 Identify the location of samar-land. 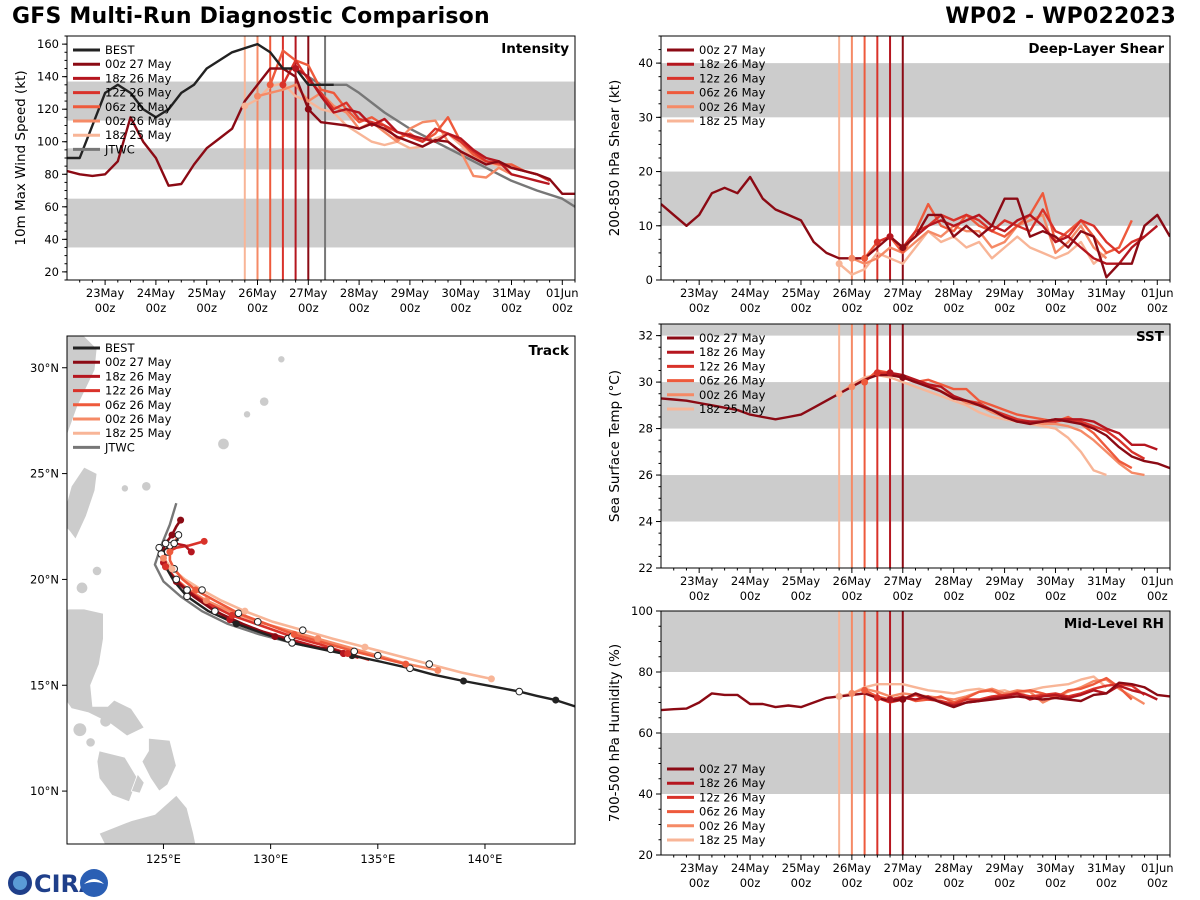
(159, 764).